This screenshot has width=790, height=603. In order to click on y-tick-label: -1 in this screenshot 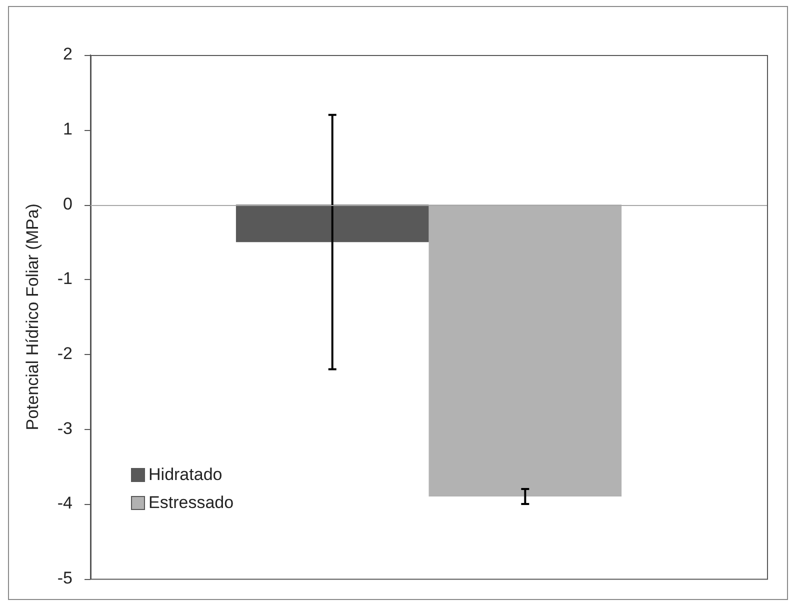, I will do `click(65, 278)`.